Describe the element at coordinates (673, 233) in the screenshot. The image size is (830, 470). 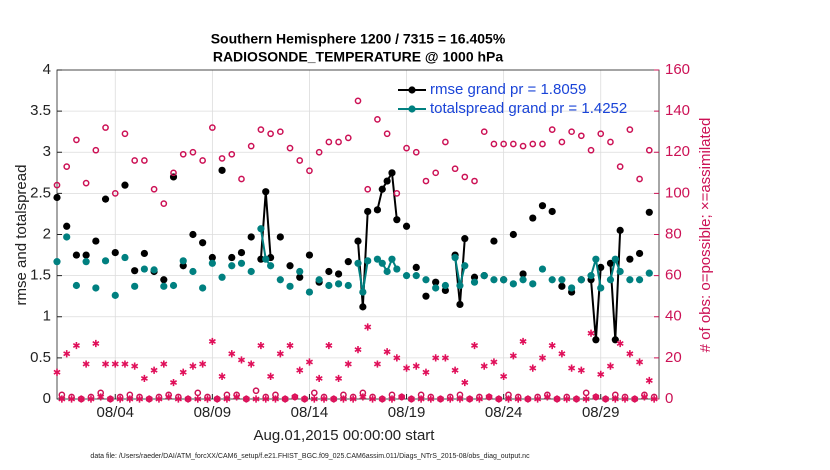
I see `y2-tick-label: 80` at that location.